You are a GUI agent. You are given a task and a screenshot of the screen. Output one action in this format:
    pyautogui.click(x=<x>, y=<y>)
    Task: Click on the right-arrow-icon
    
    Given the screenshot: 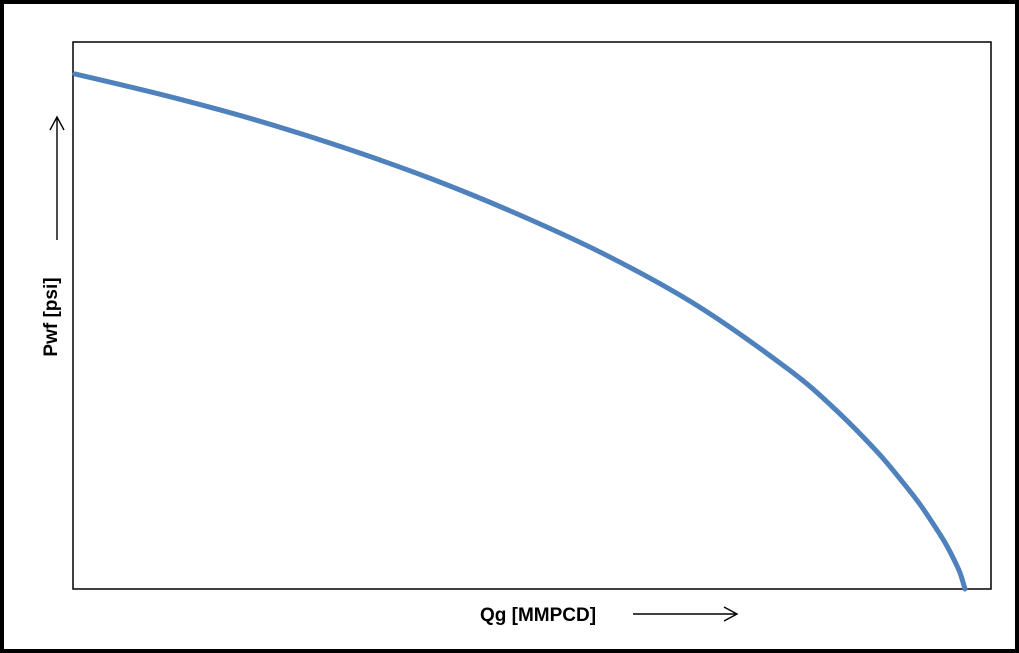 What is the action you would take?
    pyautogui.click(x=686, y=614)
    